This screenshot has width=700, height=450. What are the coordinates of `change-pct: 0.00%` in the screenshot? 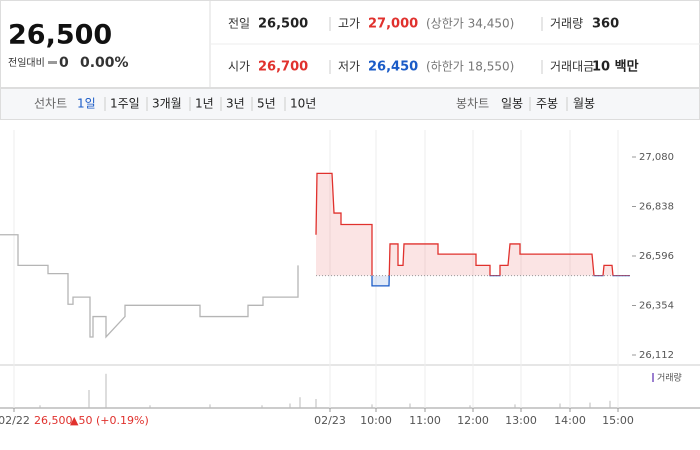 It's located at (104, 63).